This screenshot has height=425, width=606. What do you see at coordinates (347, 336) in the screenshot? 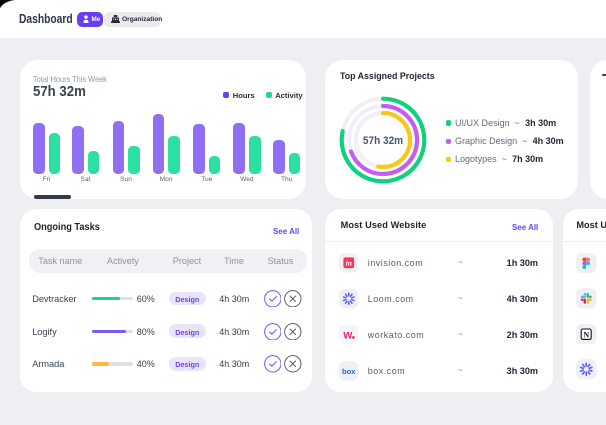
I see `svg-text: w` at bounding box center [347, 336].